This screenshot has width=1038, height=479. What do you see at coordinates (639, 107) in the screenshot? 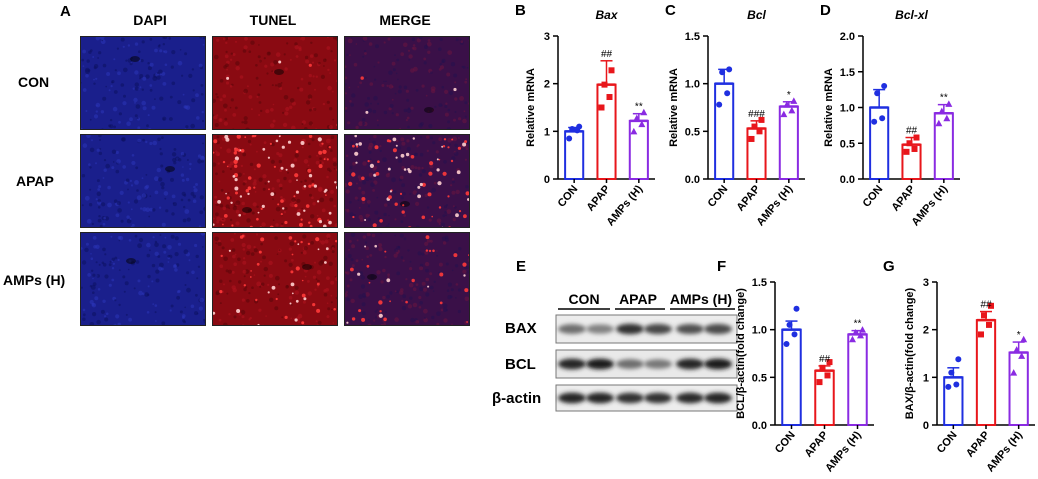
I see `significance-amps: **` at bounding box center [639, 107].